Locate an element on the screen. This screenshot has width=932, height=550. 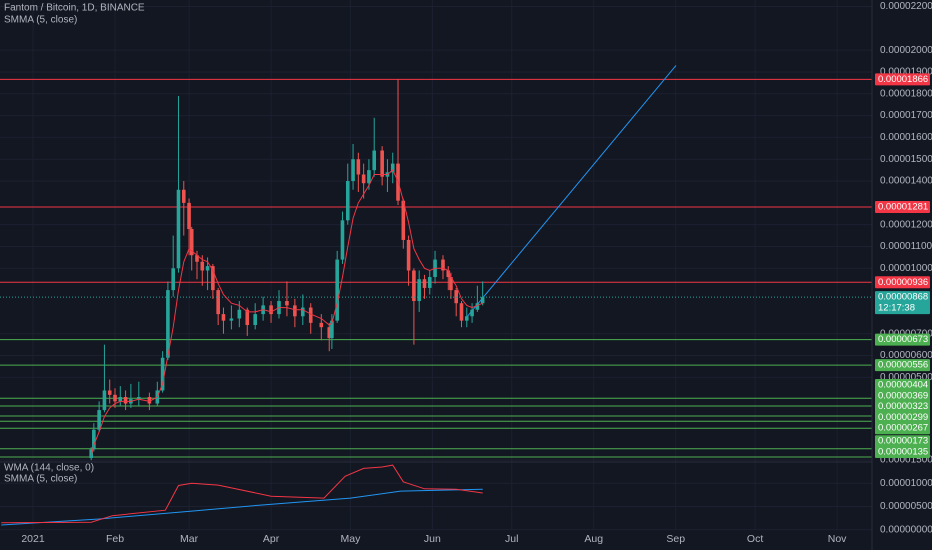
level-label: 0.00001866 is located at coordinates (903, 79).